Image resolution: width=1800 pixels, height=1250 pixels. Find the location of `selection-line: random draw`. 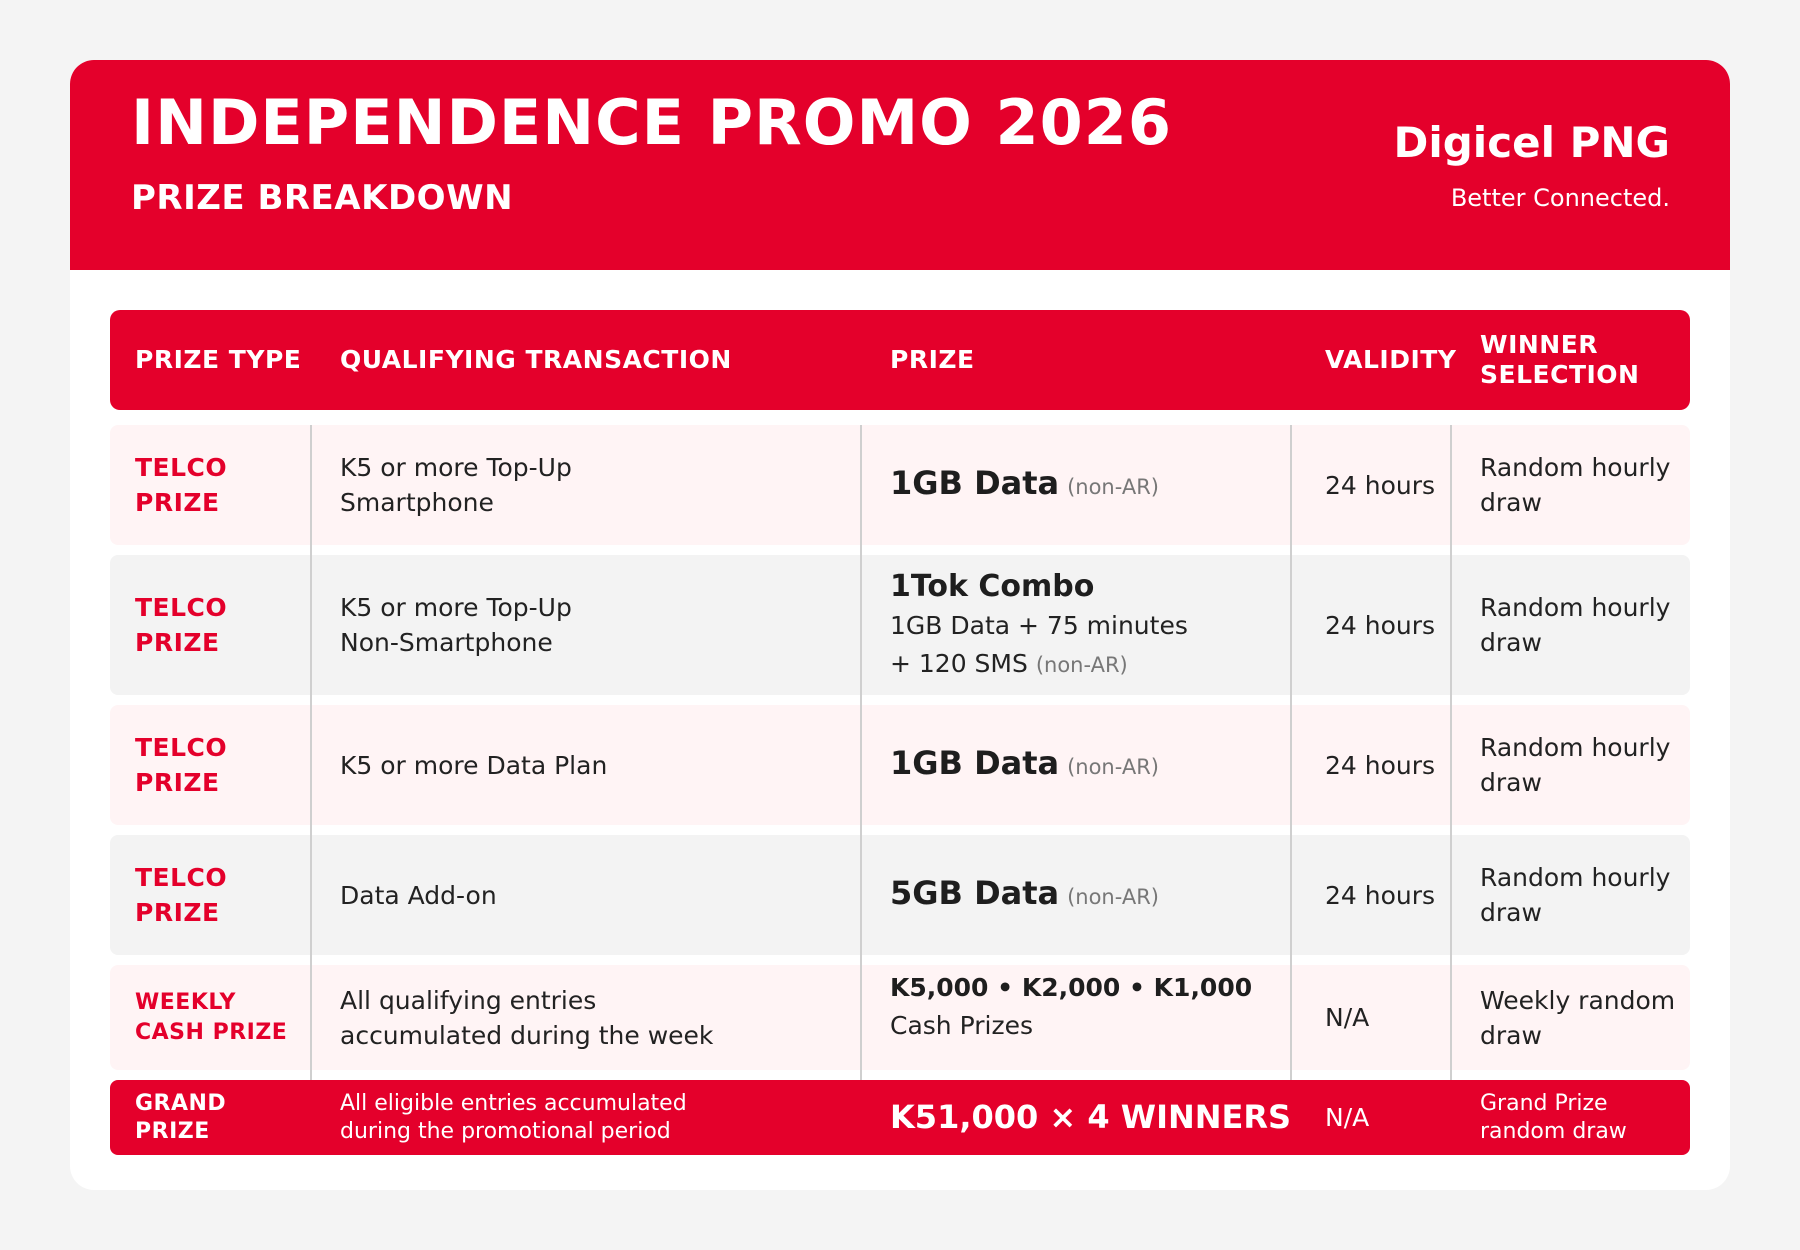

selection-line: random draw is located at coordinates (1553, 1131).